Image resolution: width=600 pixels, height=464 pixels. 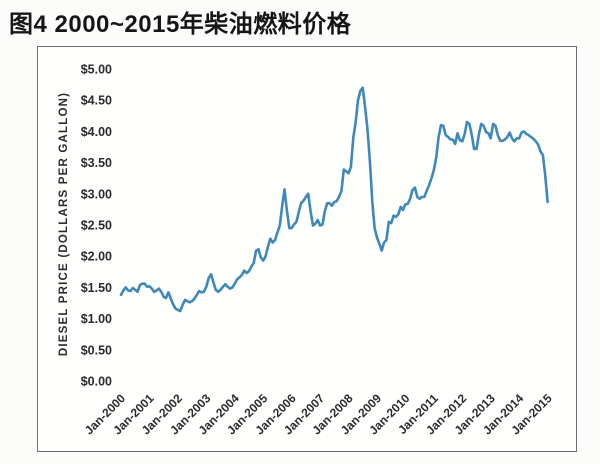 What do you see at coordinates (96, 319) in the screenshot?
I see `y-axis-tick-label: $1.00` at bounding box center [96, 319].